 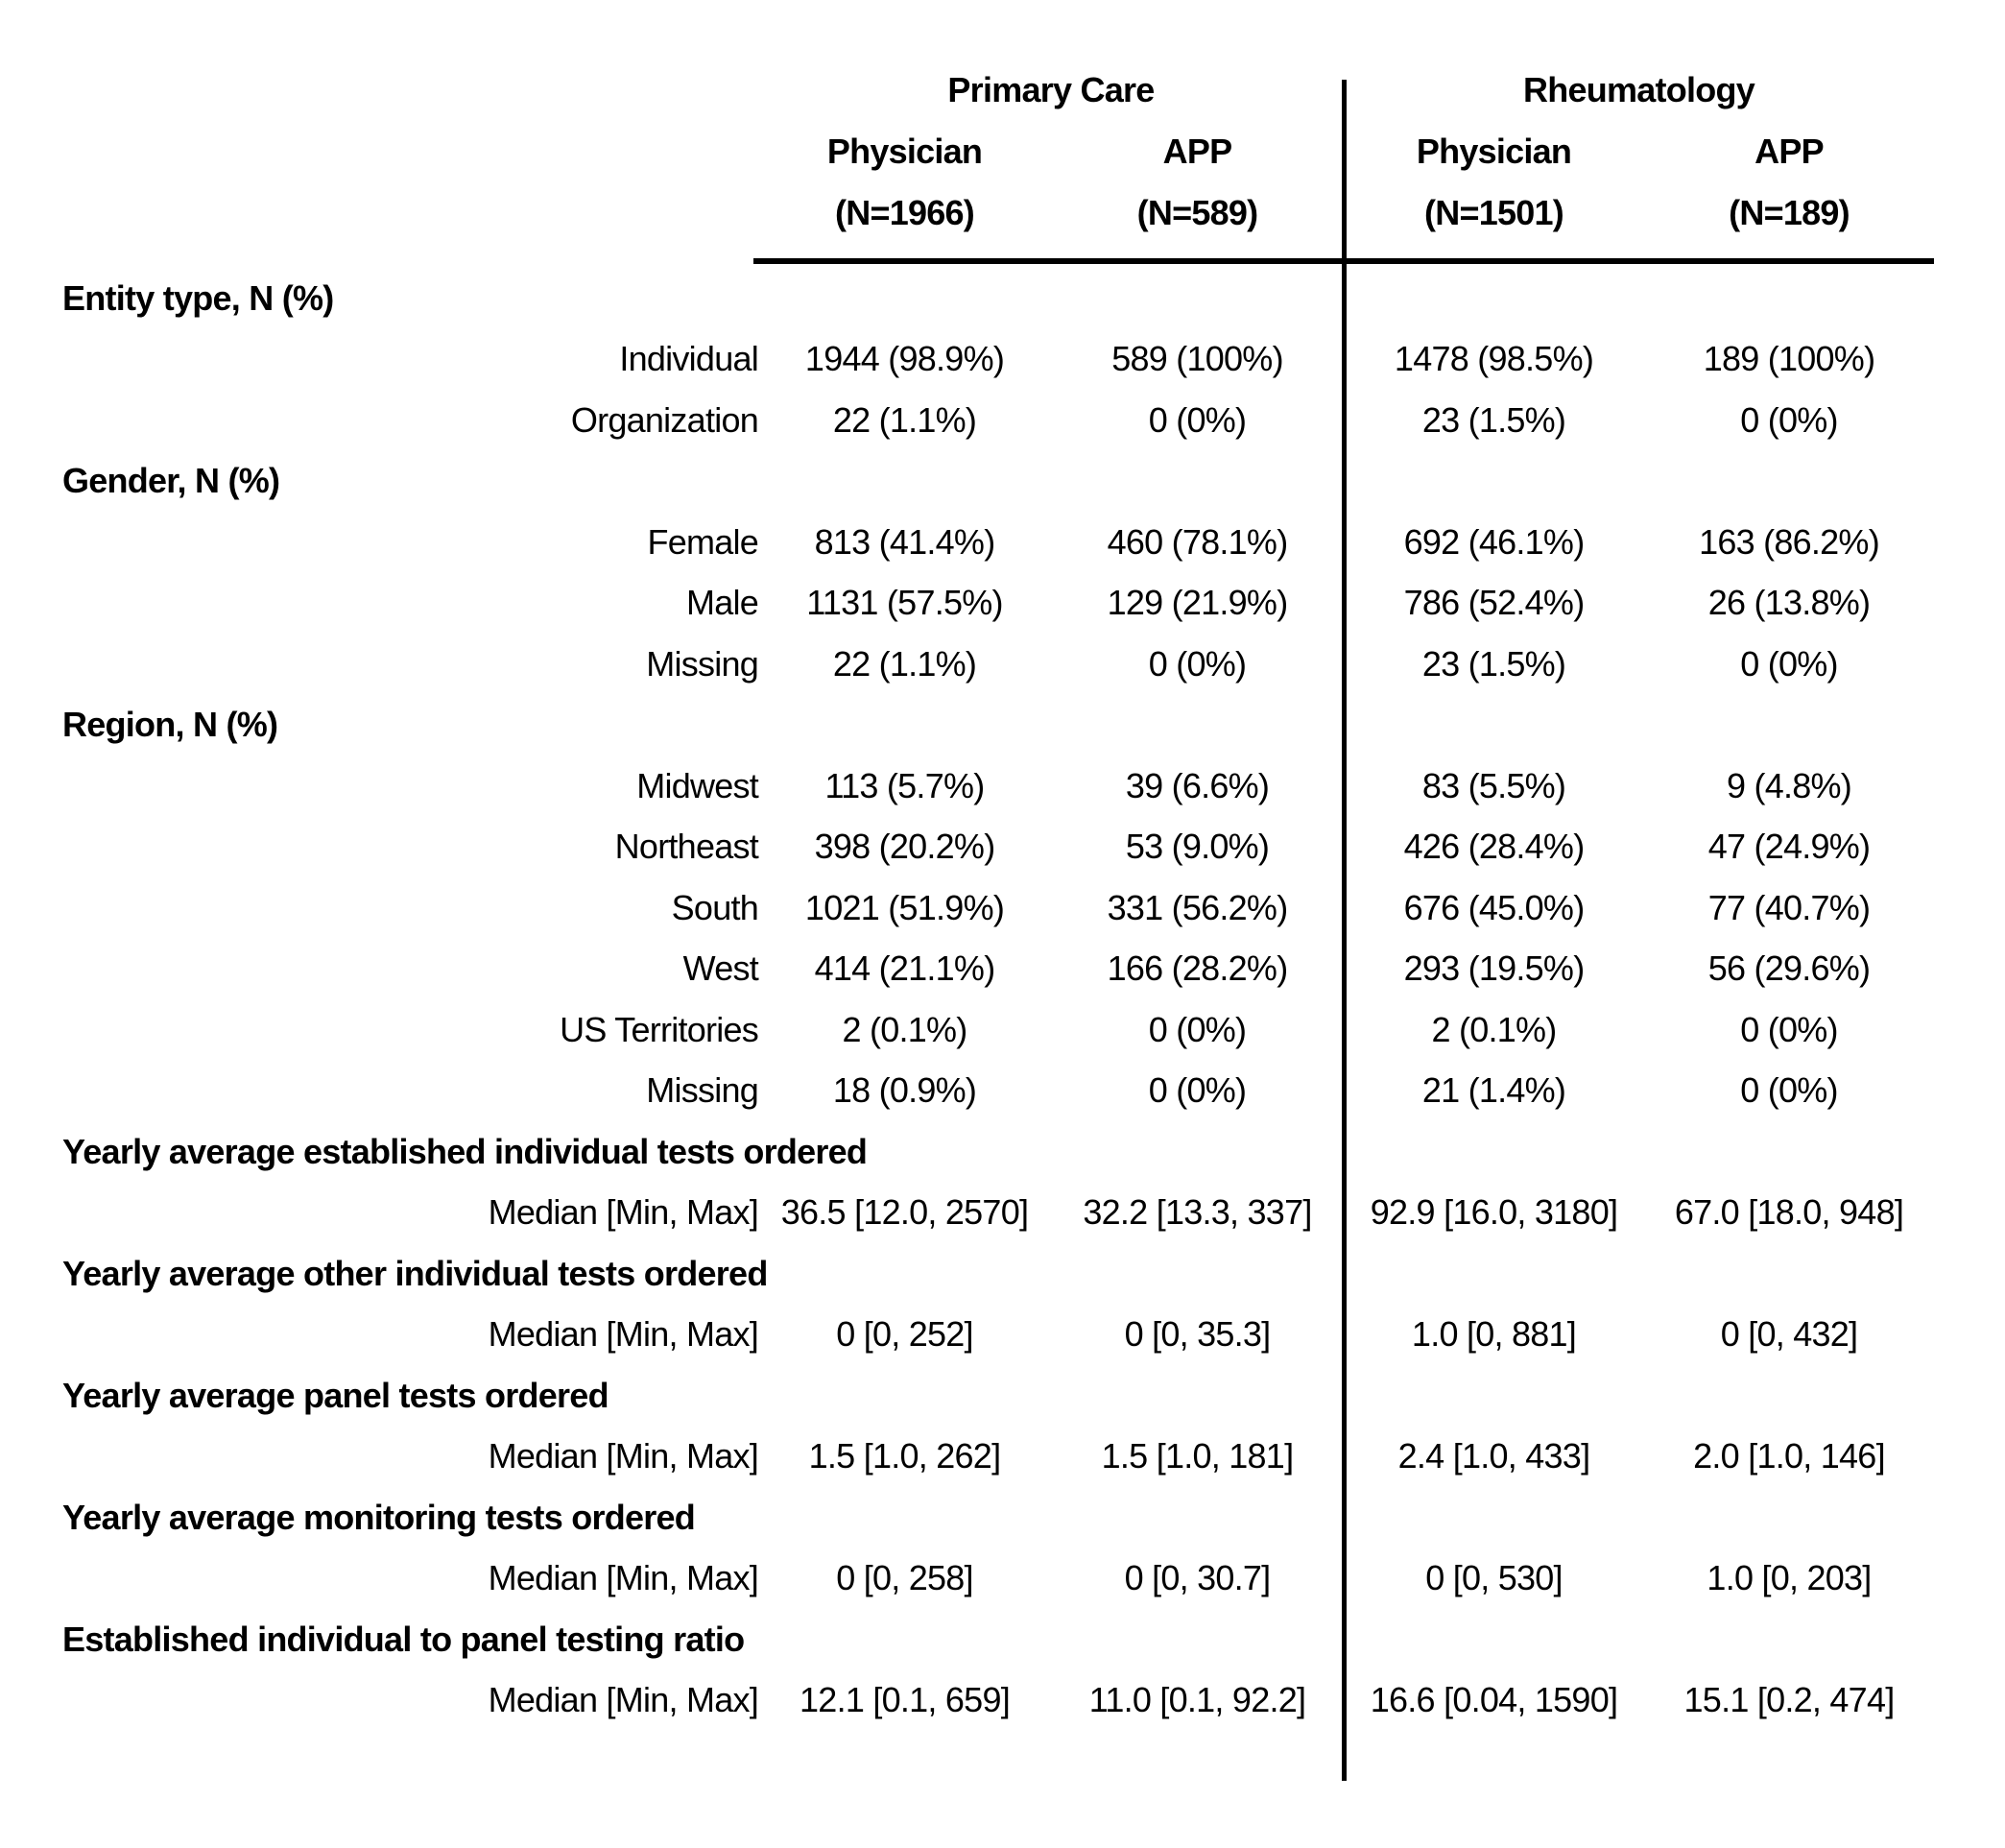 I want to click on cell-value: 1.5 [1.0, 262], so click(x=904, y=1456).